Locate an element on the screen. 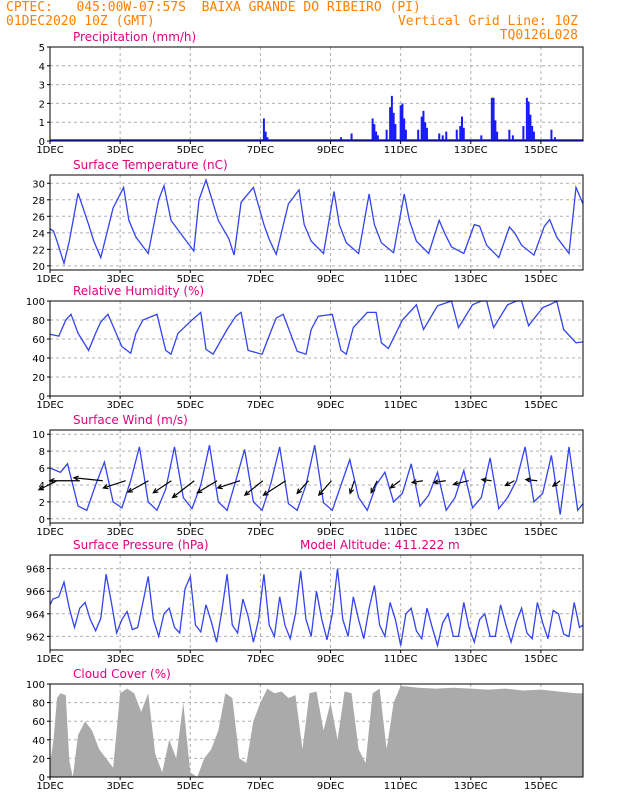 Image resolution: width=618 pixels, height=800 pixels. y-tick-label: 20 is located at coordinates (38, 378).